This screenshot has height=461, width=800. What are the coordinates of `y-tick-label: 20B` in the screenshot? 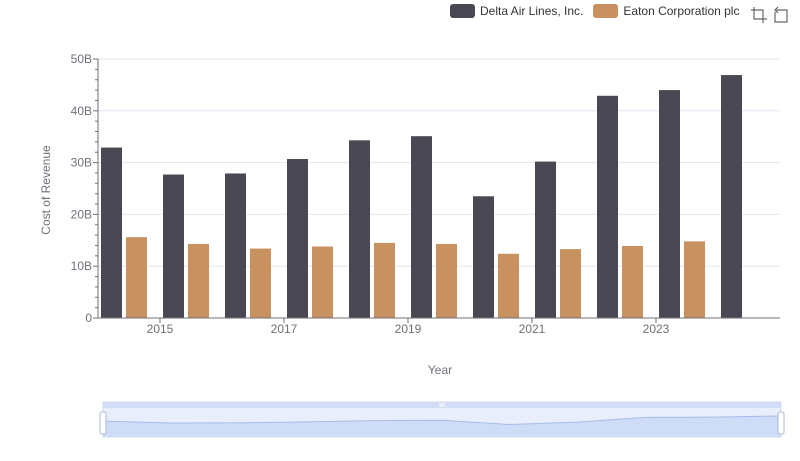 It's located at (81, 214).